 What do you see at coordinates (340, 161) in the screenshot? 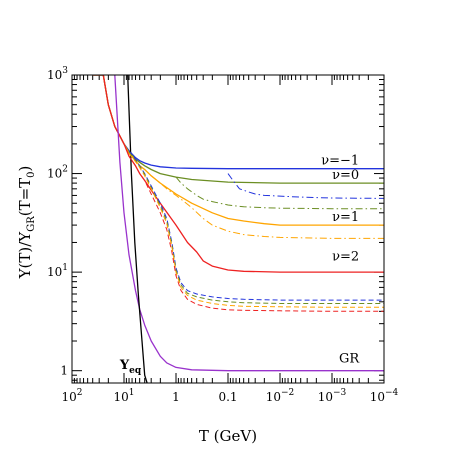
I see `series-label: ν=−1` at bounding box center [340, 161].